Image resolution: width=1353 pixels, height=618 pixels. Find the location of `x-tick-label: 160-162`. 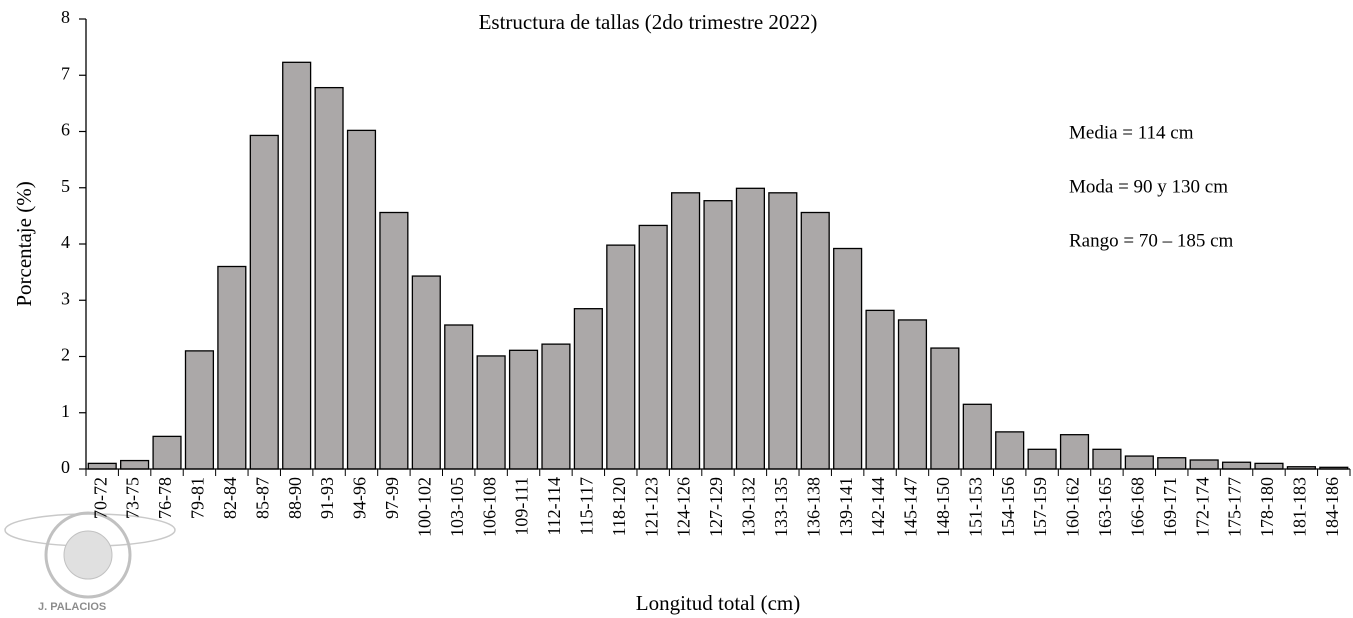

x-tick-label: 160-162 is located at coordinates (1073, 507).